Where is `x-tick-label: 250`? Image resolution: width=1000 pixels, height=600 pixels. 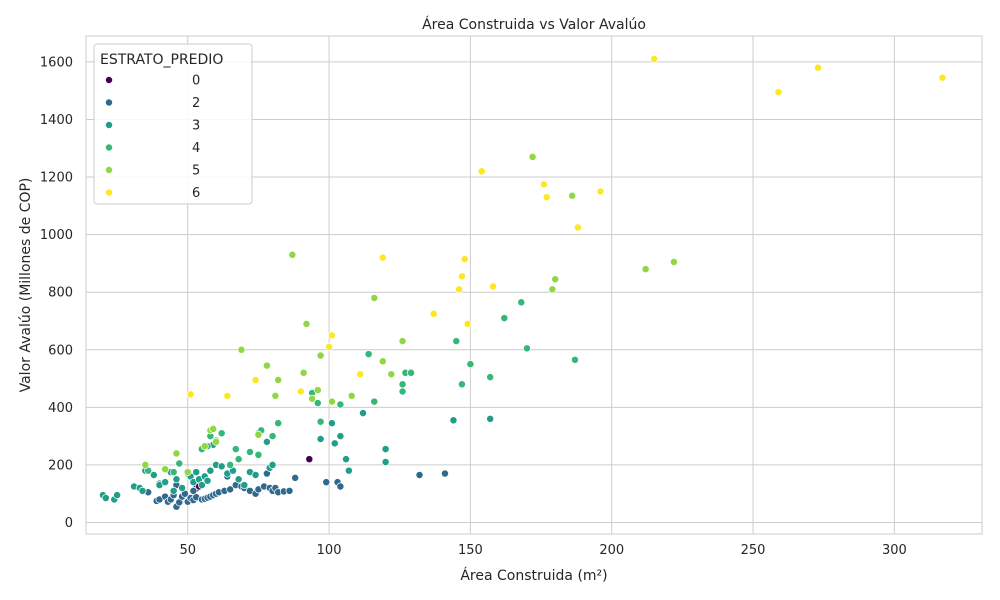 x-tick-label: 250 is located at coordinates (753, 550).